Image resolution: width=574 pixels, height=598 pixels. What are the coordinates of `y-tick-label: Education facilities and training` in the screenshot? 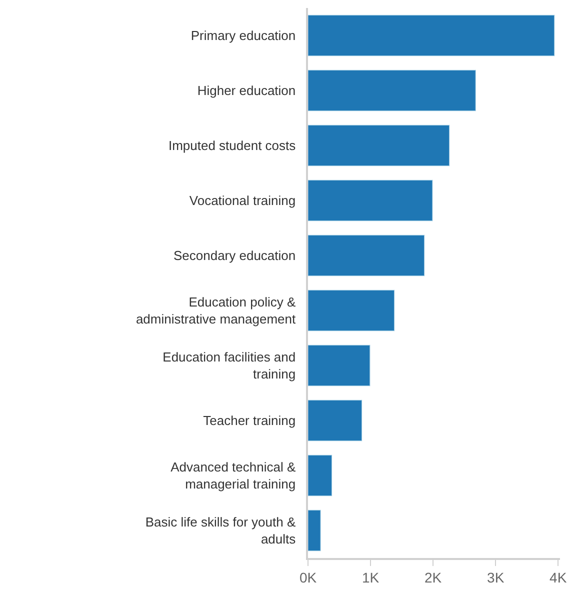 It's located at (229, 366).